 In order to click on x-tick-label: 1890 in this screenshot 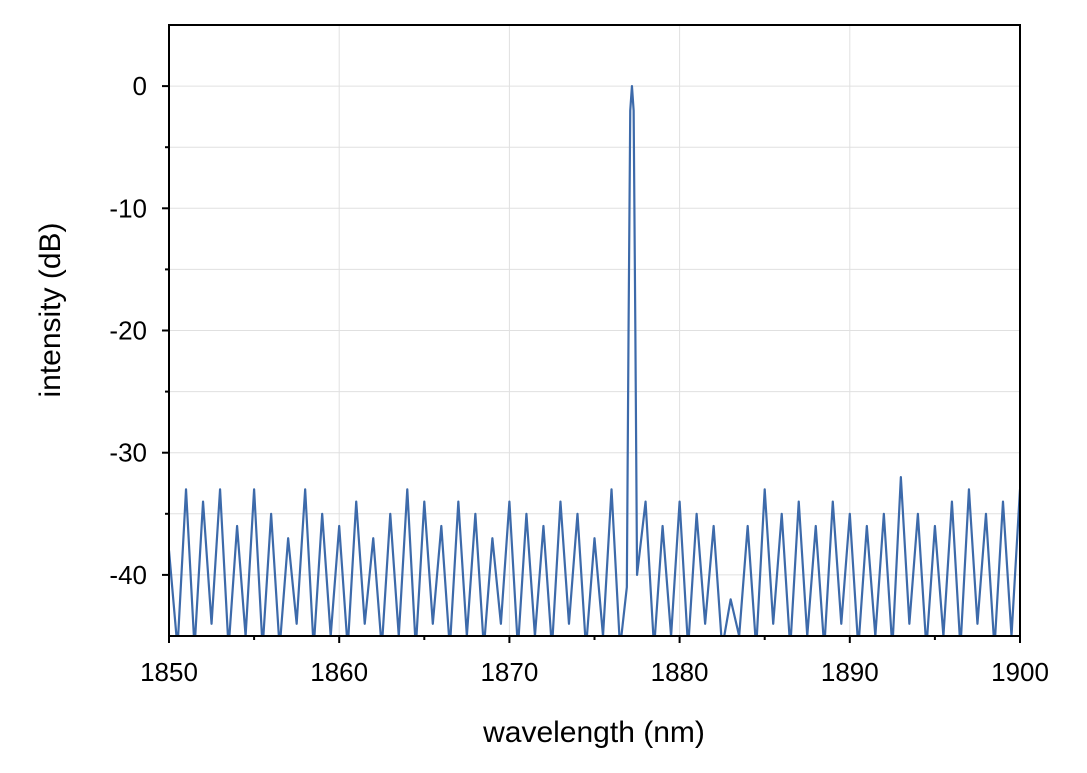, I will do `click(850, 672)`.